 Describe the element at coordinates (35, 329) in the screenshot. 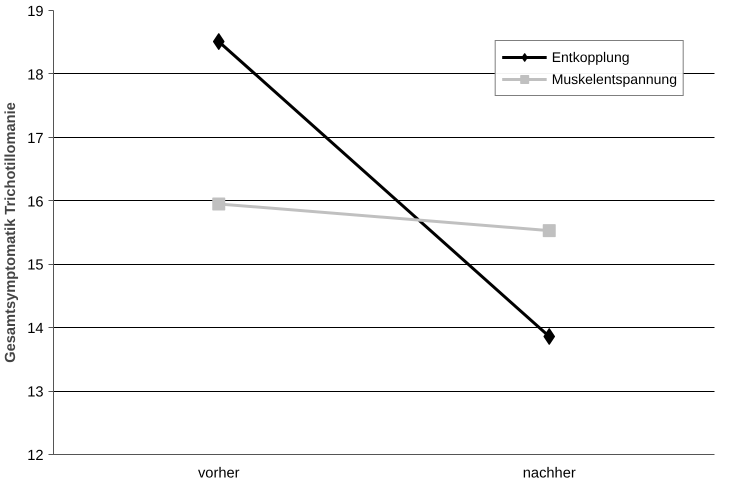

I see `y-tick-label: 14` at that location.